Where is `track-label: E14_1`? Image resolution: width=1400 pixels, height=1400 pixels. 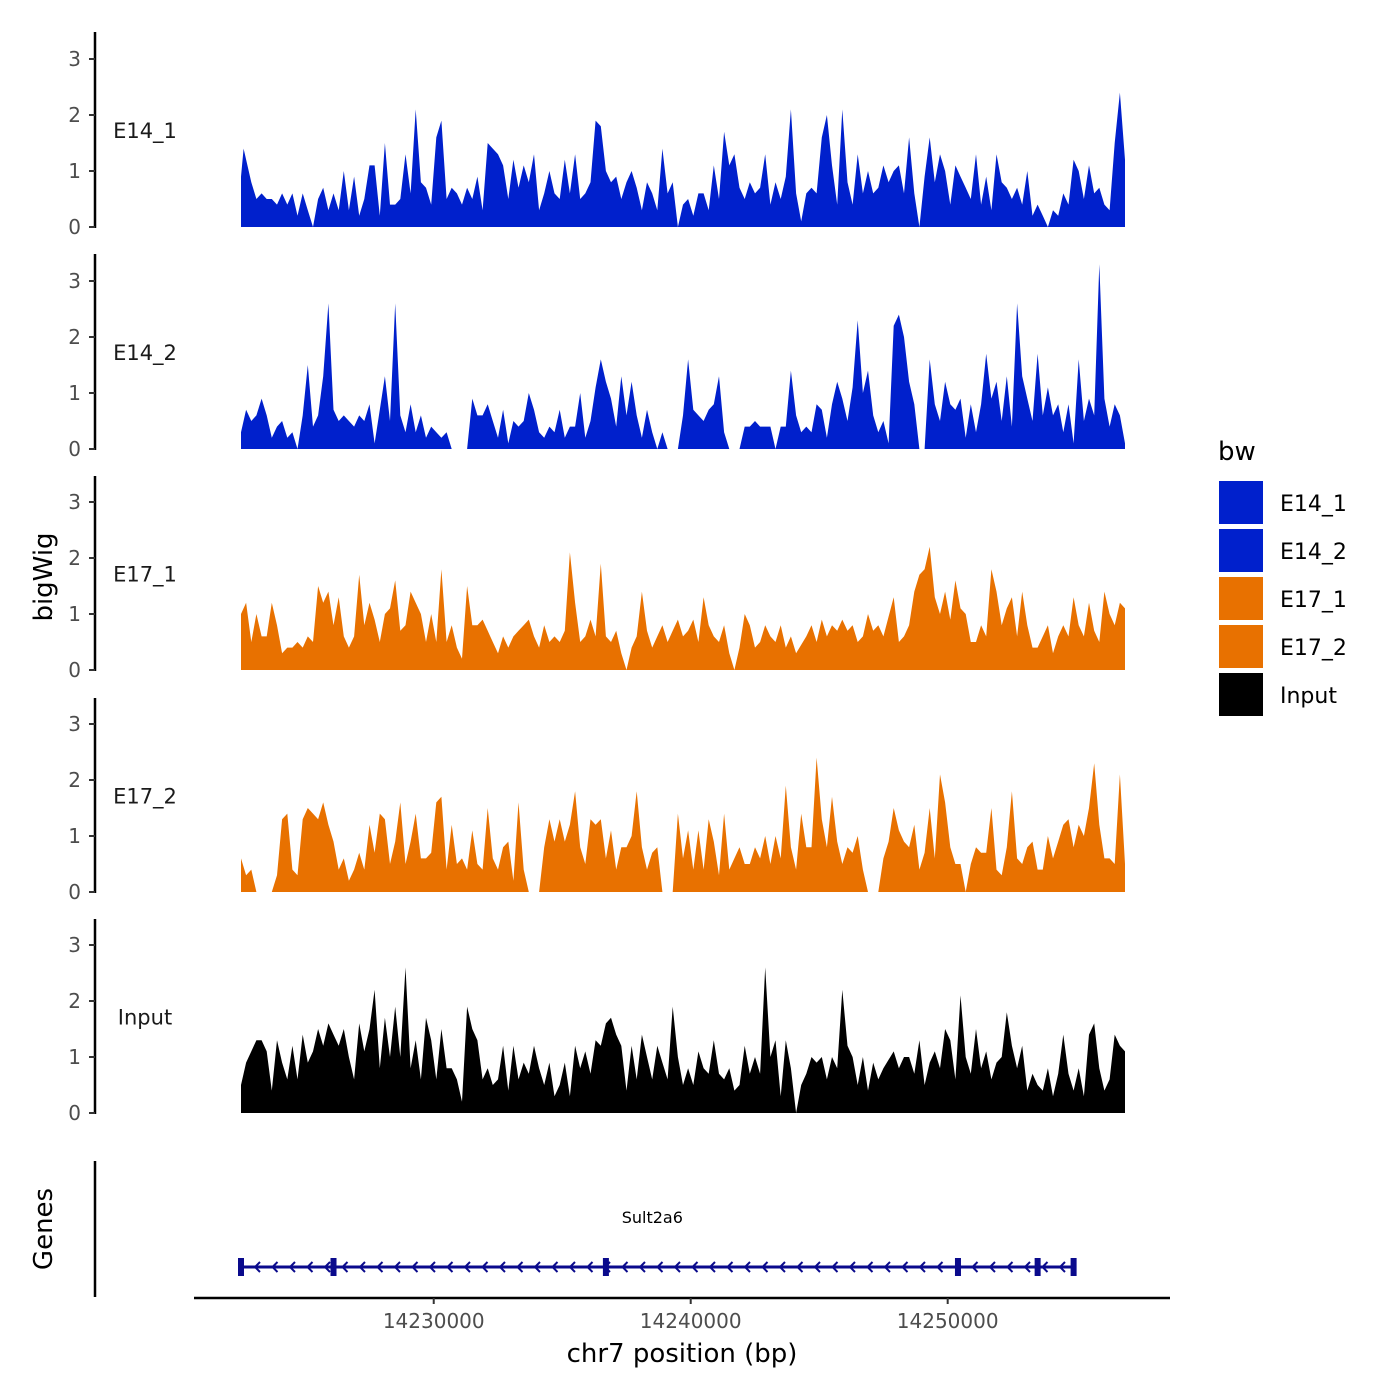 track-label: E14_1 is located at coordinates (145, 131).